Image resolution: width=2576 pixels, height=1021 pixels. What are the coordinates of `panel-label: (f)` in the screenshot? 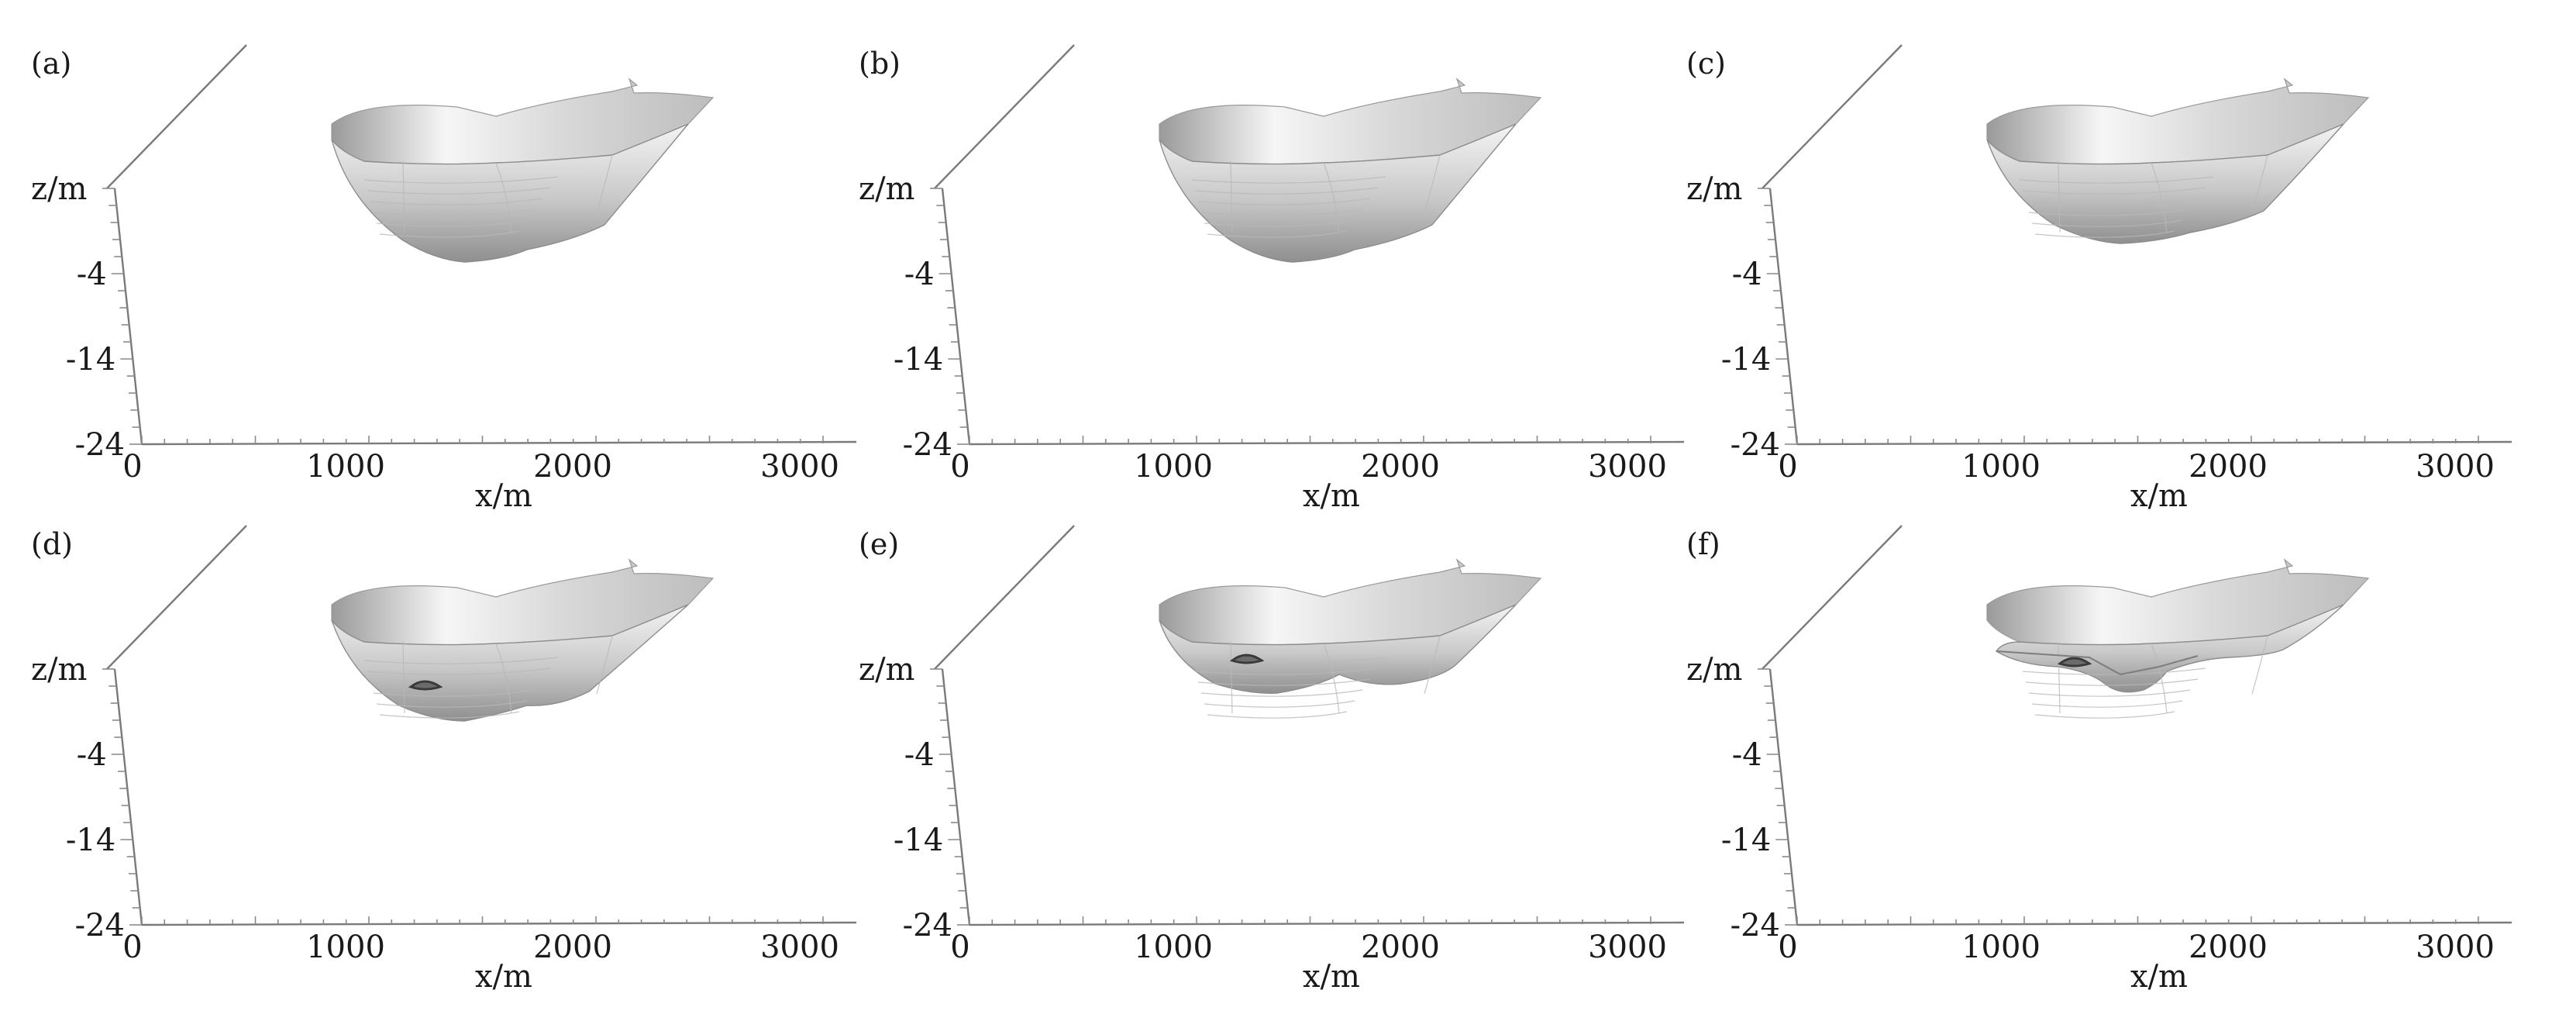 It's located at (1703, 544).